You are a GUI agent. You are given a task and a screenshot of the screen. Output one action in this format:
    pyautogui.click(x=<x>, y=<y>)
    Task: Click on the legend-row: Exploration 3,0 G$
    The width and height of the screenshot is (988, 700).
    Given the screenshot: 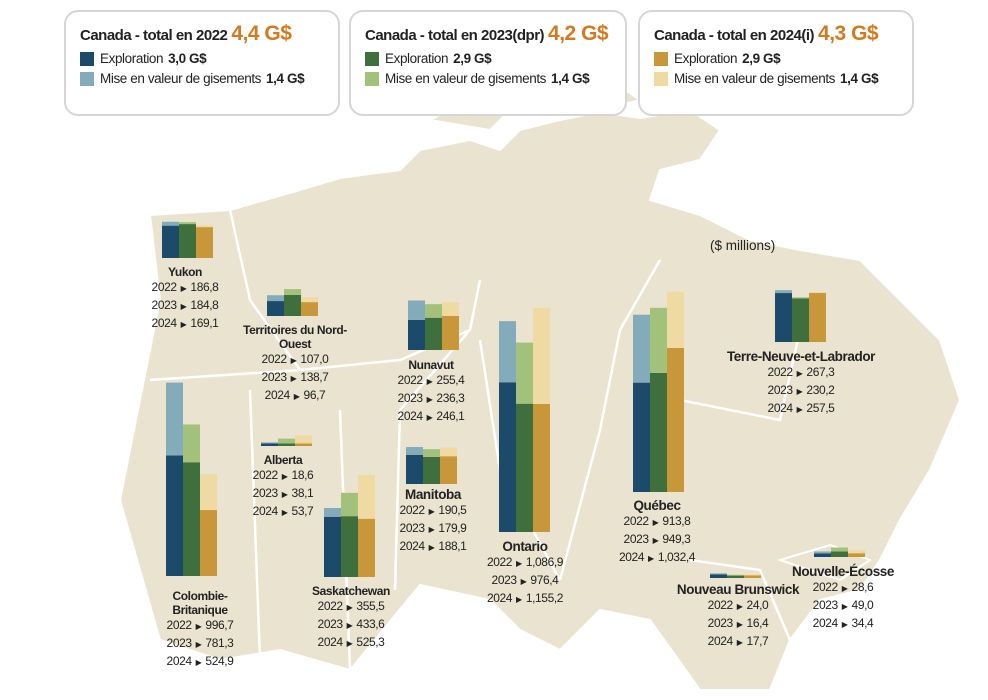 What is the action you would take?
    pyautogui.click(x=203, y=58)
    